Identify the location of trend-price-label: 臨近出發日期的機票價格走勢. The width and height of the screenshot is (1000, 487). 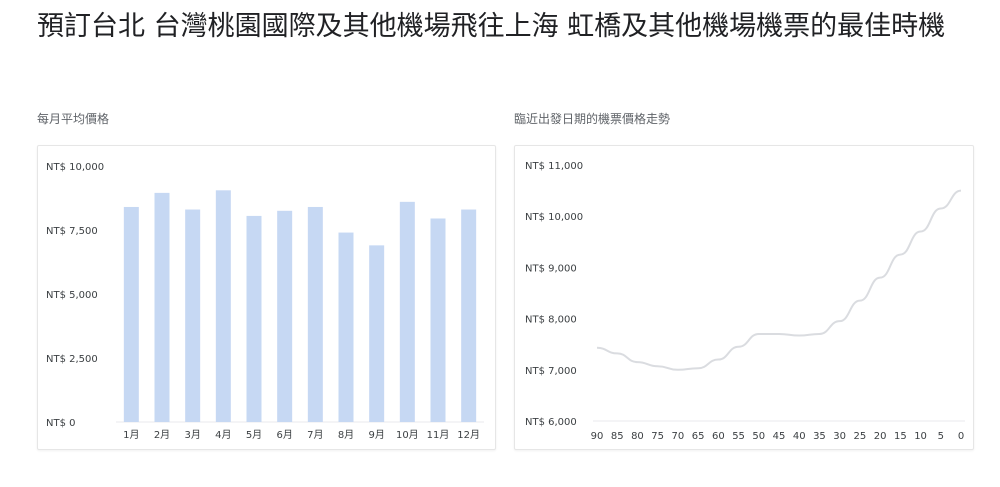
(592, 119).